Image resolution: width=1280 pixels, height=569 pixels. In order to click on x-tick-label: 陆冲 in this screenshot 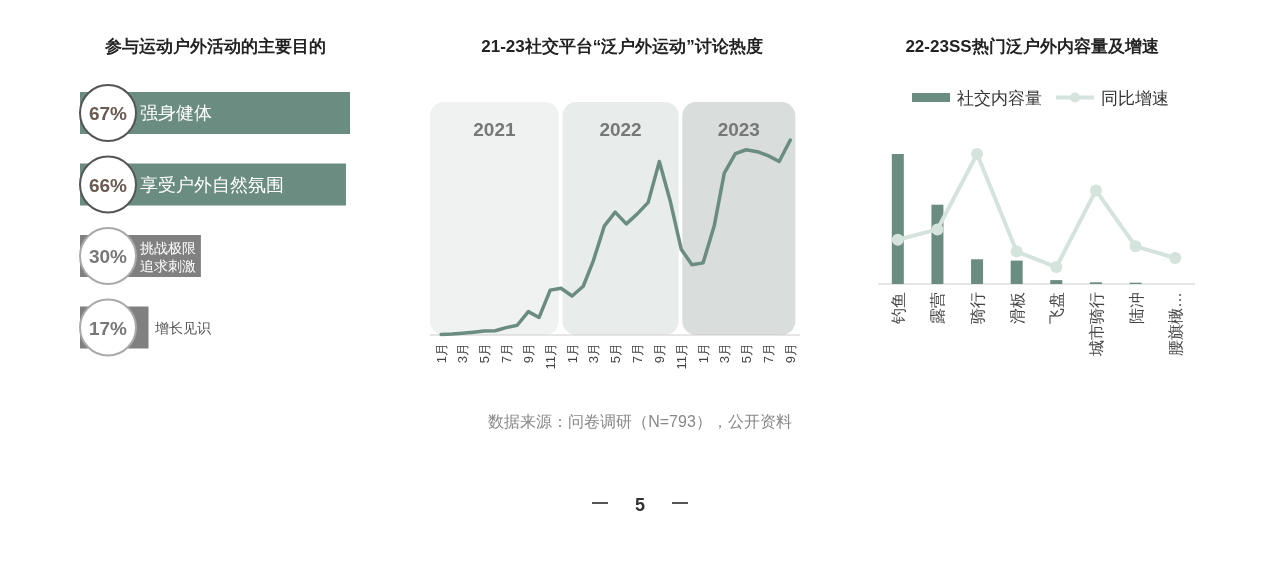, I will do `click(1136, 308)`.